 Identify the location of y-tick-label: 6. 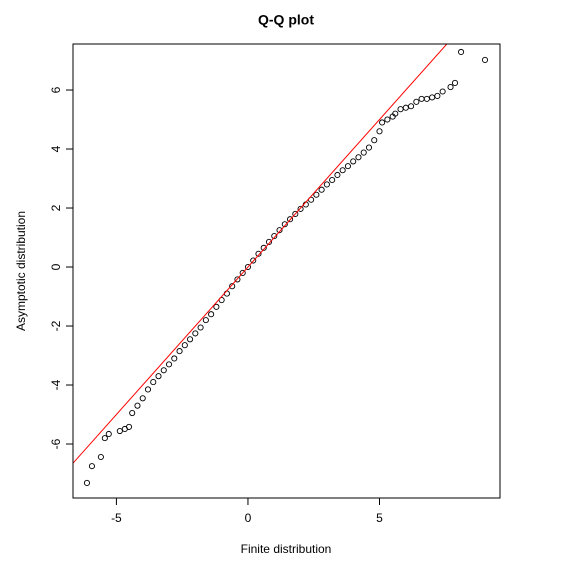
(56, 89).